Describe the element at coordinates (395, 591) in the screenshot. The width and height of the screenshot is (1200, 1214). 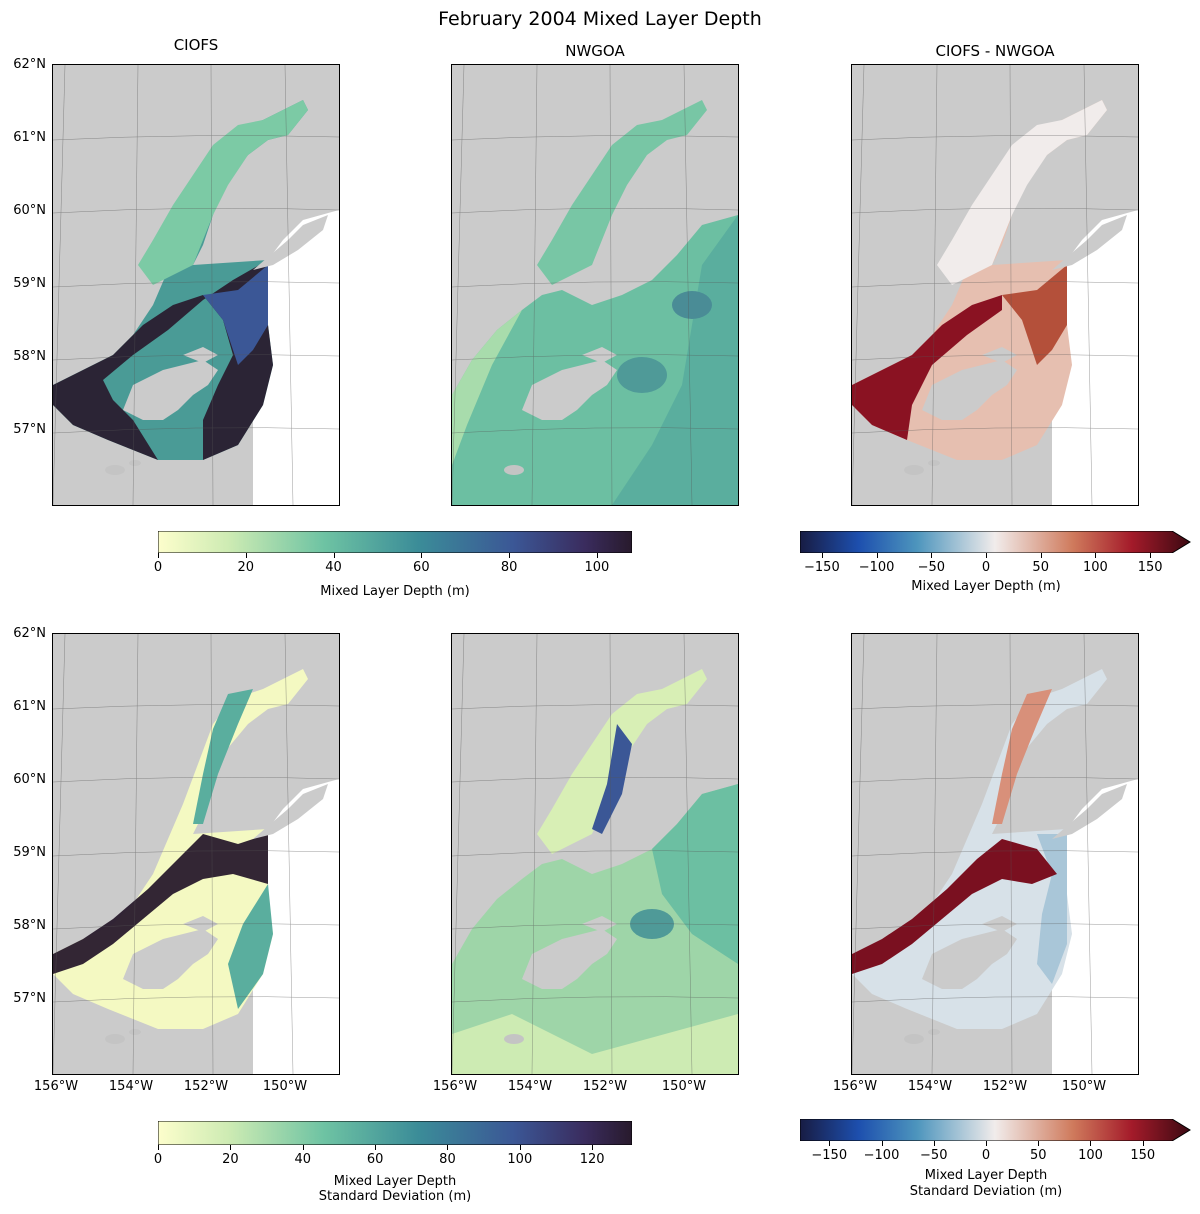
I see `colorbar-mld-label: Mixed Layer Depth (m)` at that location.